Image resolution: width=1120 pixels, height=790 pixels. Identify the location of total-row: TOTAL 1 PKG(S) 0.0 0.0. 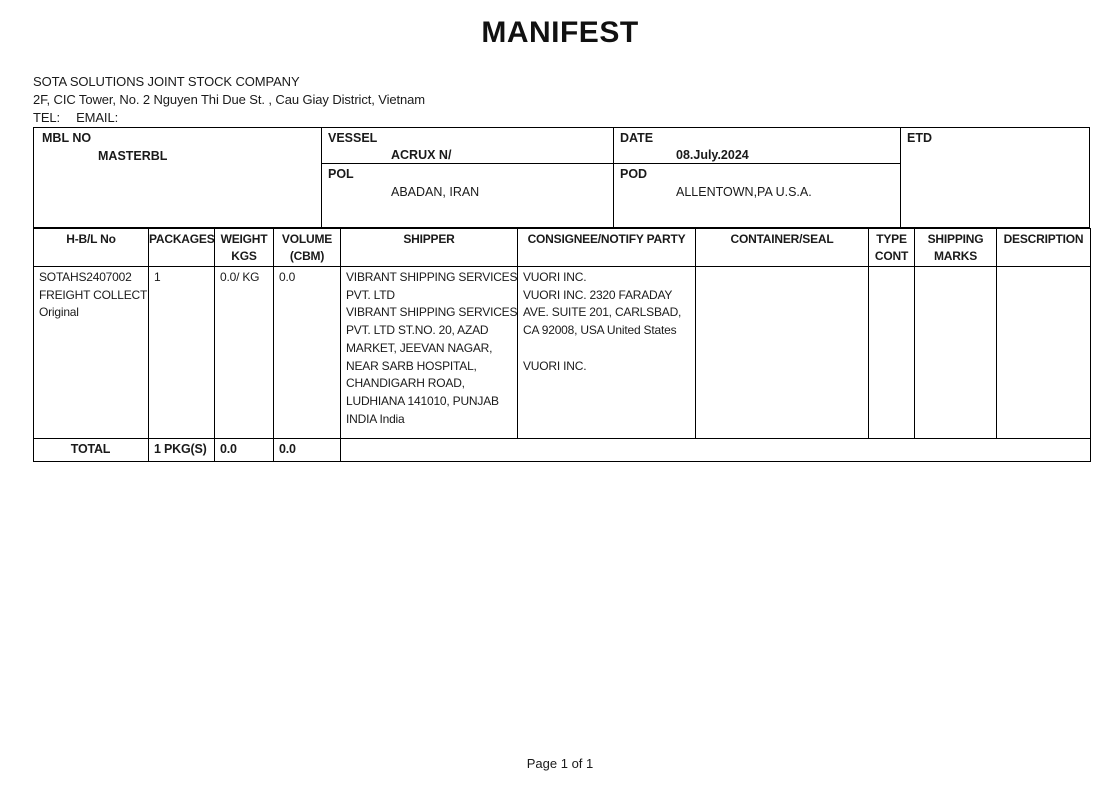
(562, 450).